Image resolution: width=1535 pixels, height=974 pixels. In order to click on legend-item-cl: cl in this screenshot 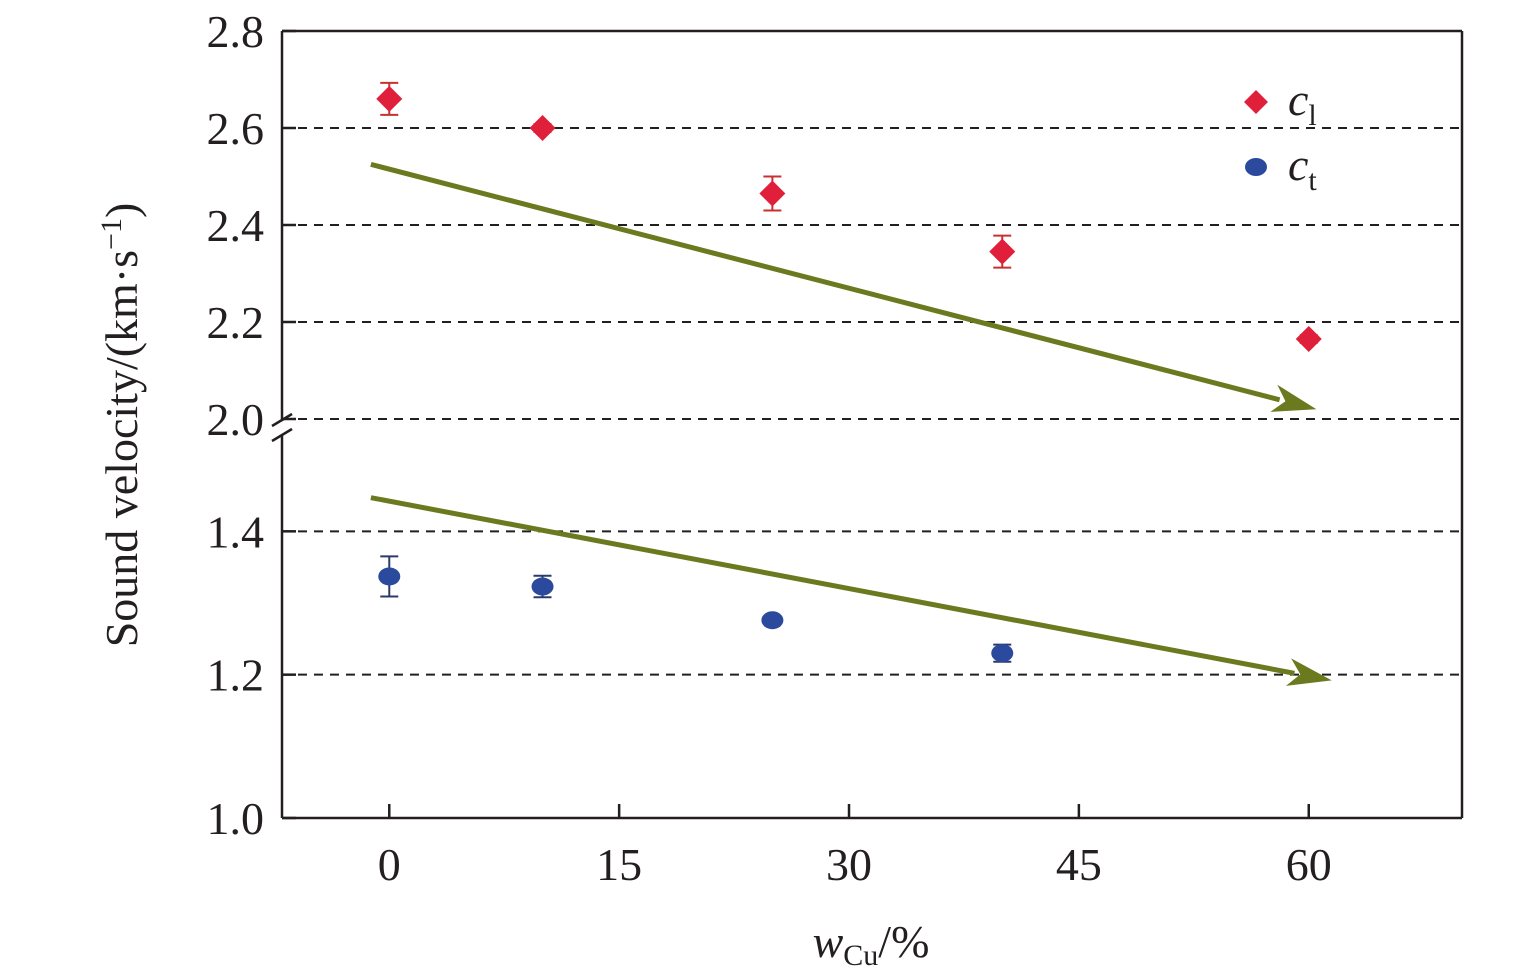, I will do `click(1280, 103)`.